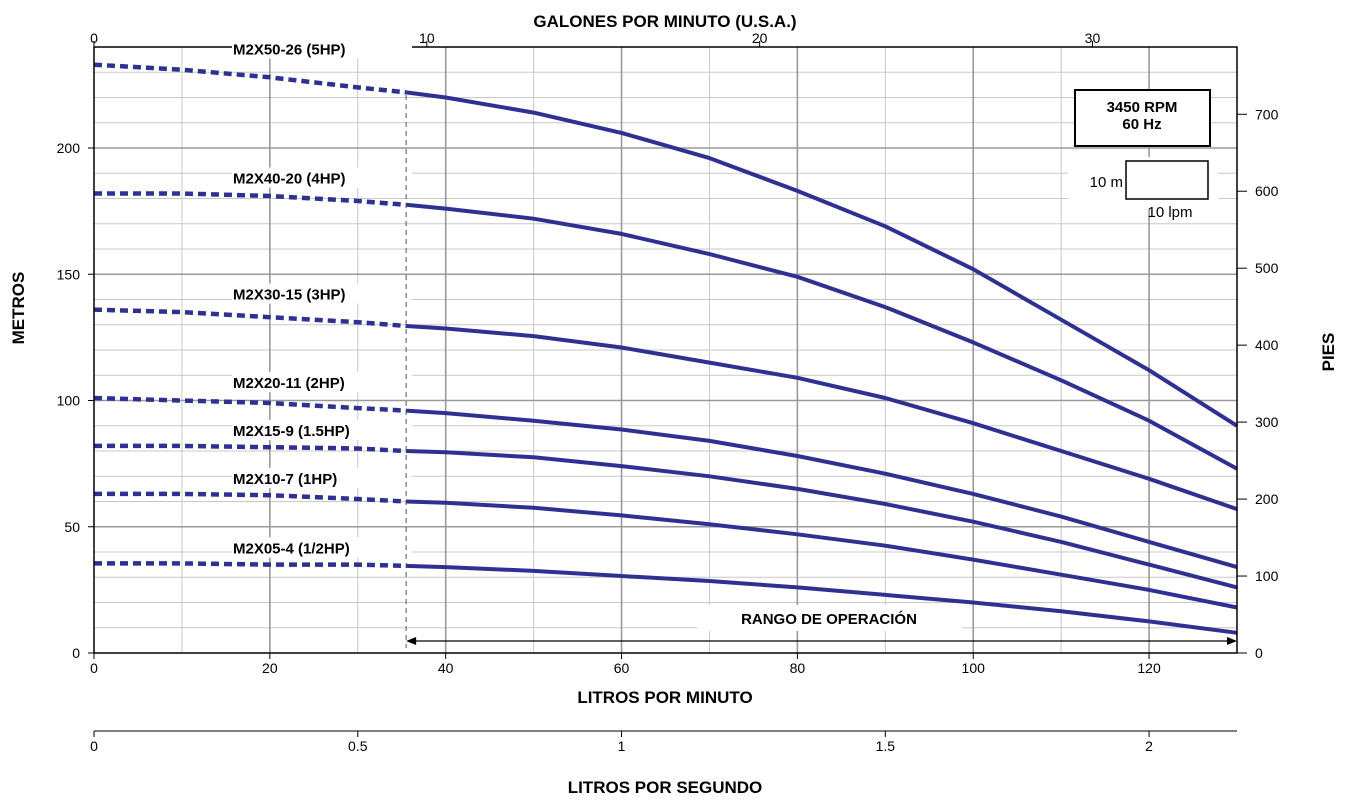  Describe the element at coordinates (446, 668) in the screenshot. I see `x-bottom-tick-label: 40` at that location.